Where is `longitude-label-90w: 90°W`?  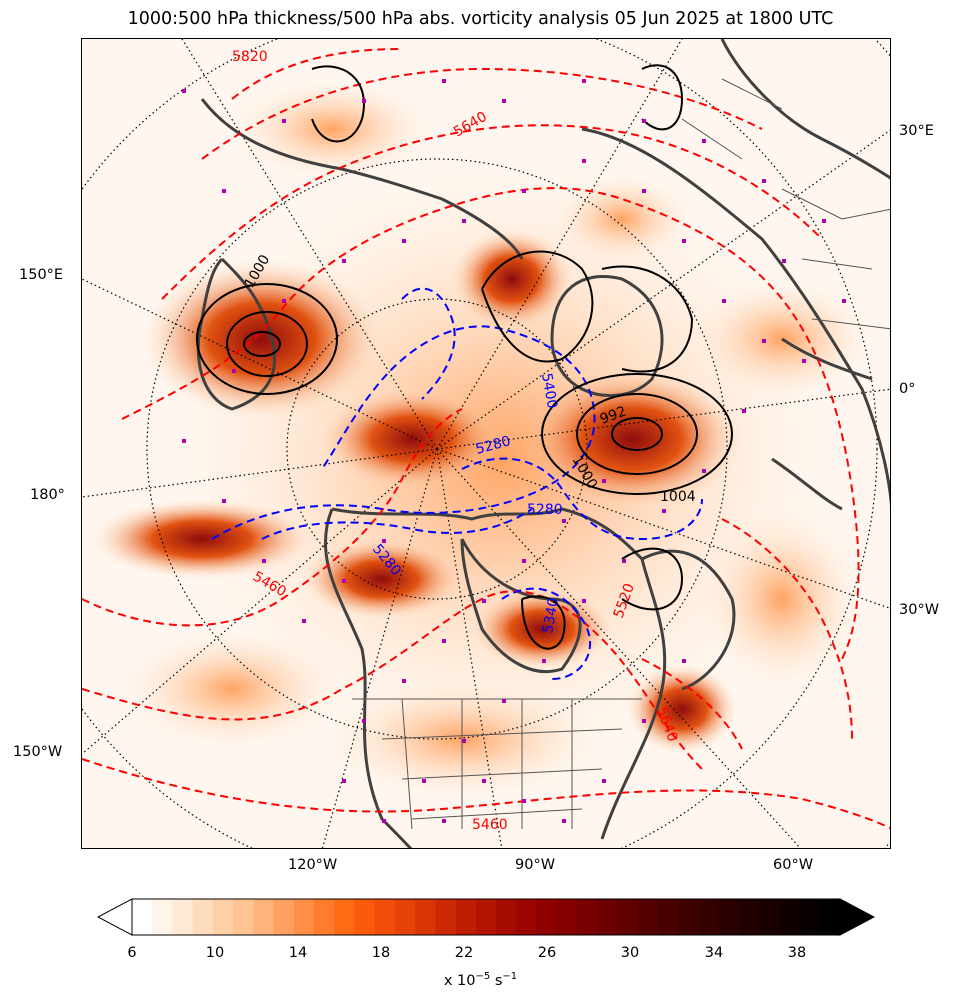 longitude-label-90w: 90°W is located at coordinates (535, 865).